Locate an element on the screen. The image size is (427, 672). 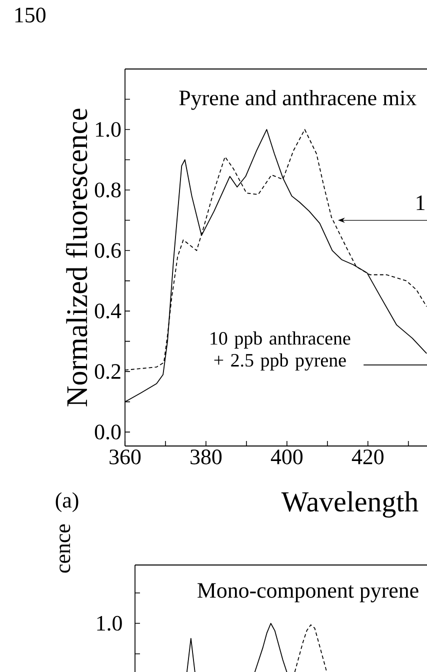
y-tick-label: 0.4 is located at coordinates (108, 311).